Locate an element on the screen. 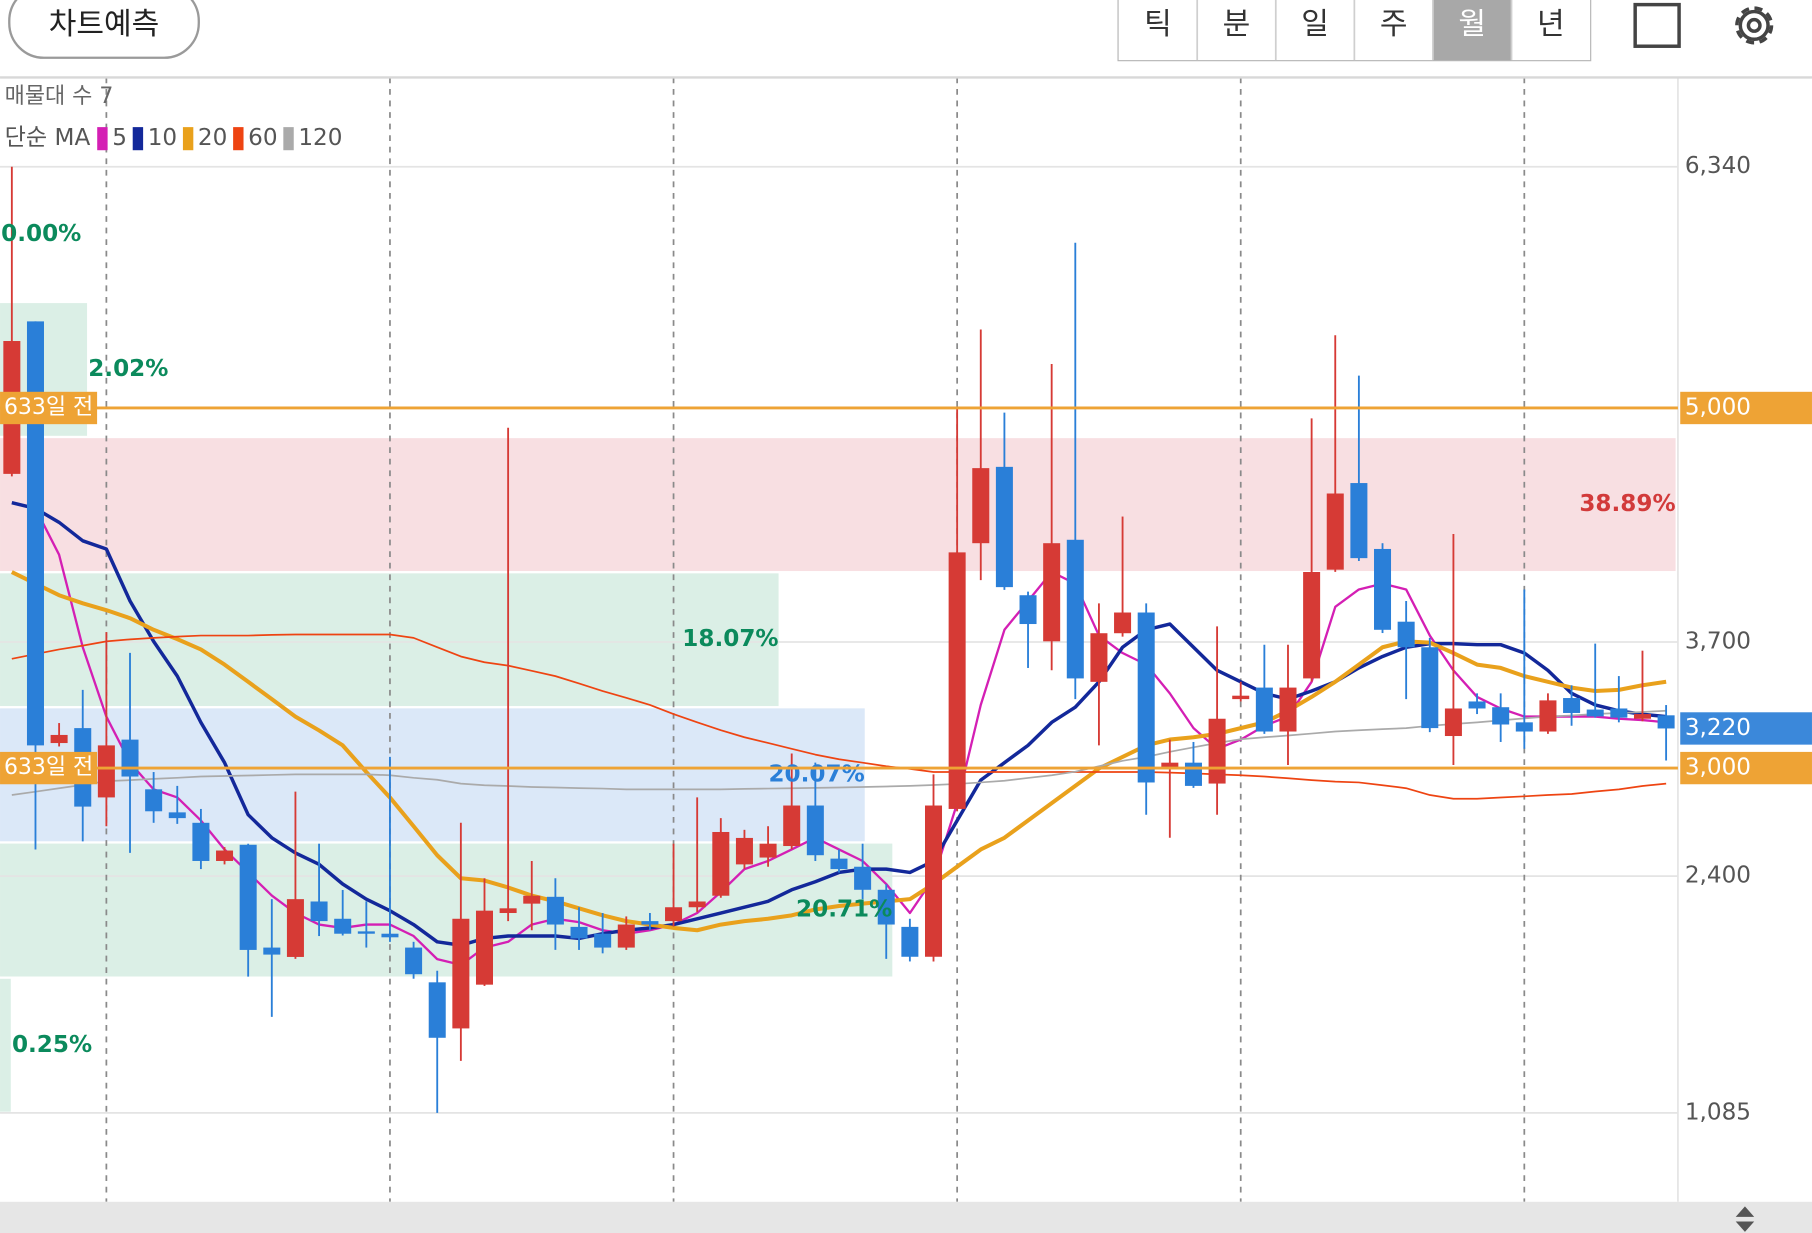 The image size is (1812, 1233). legend: 단순 MA 5 10 20 60 120 is located at coordinates (174, 138).